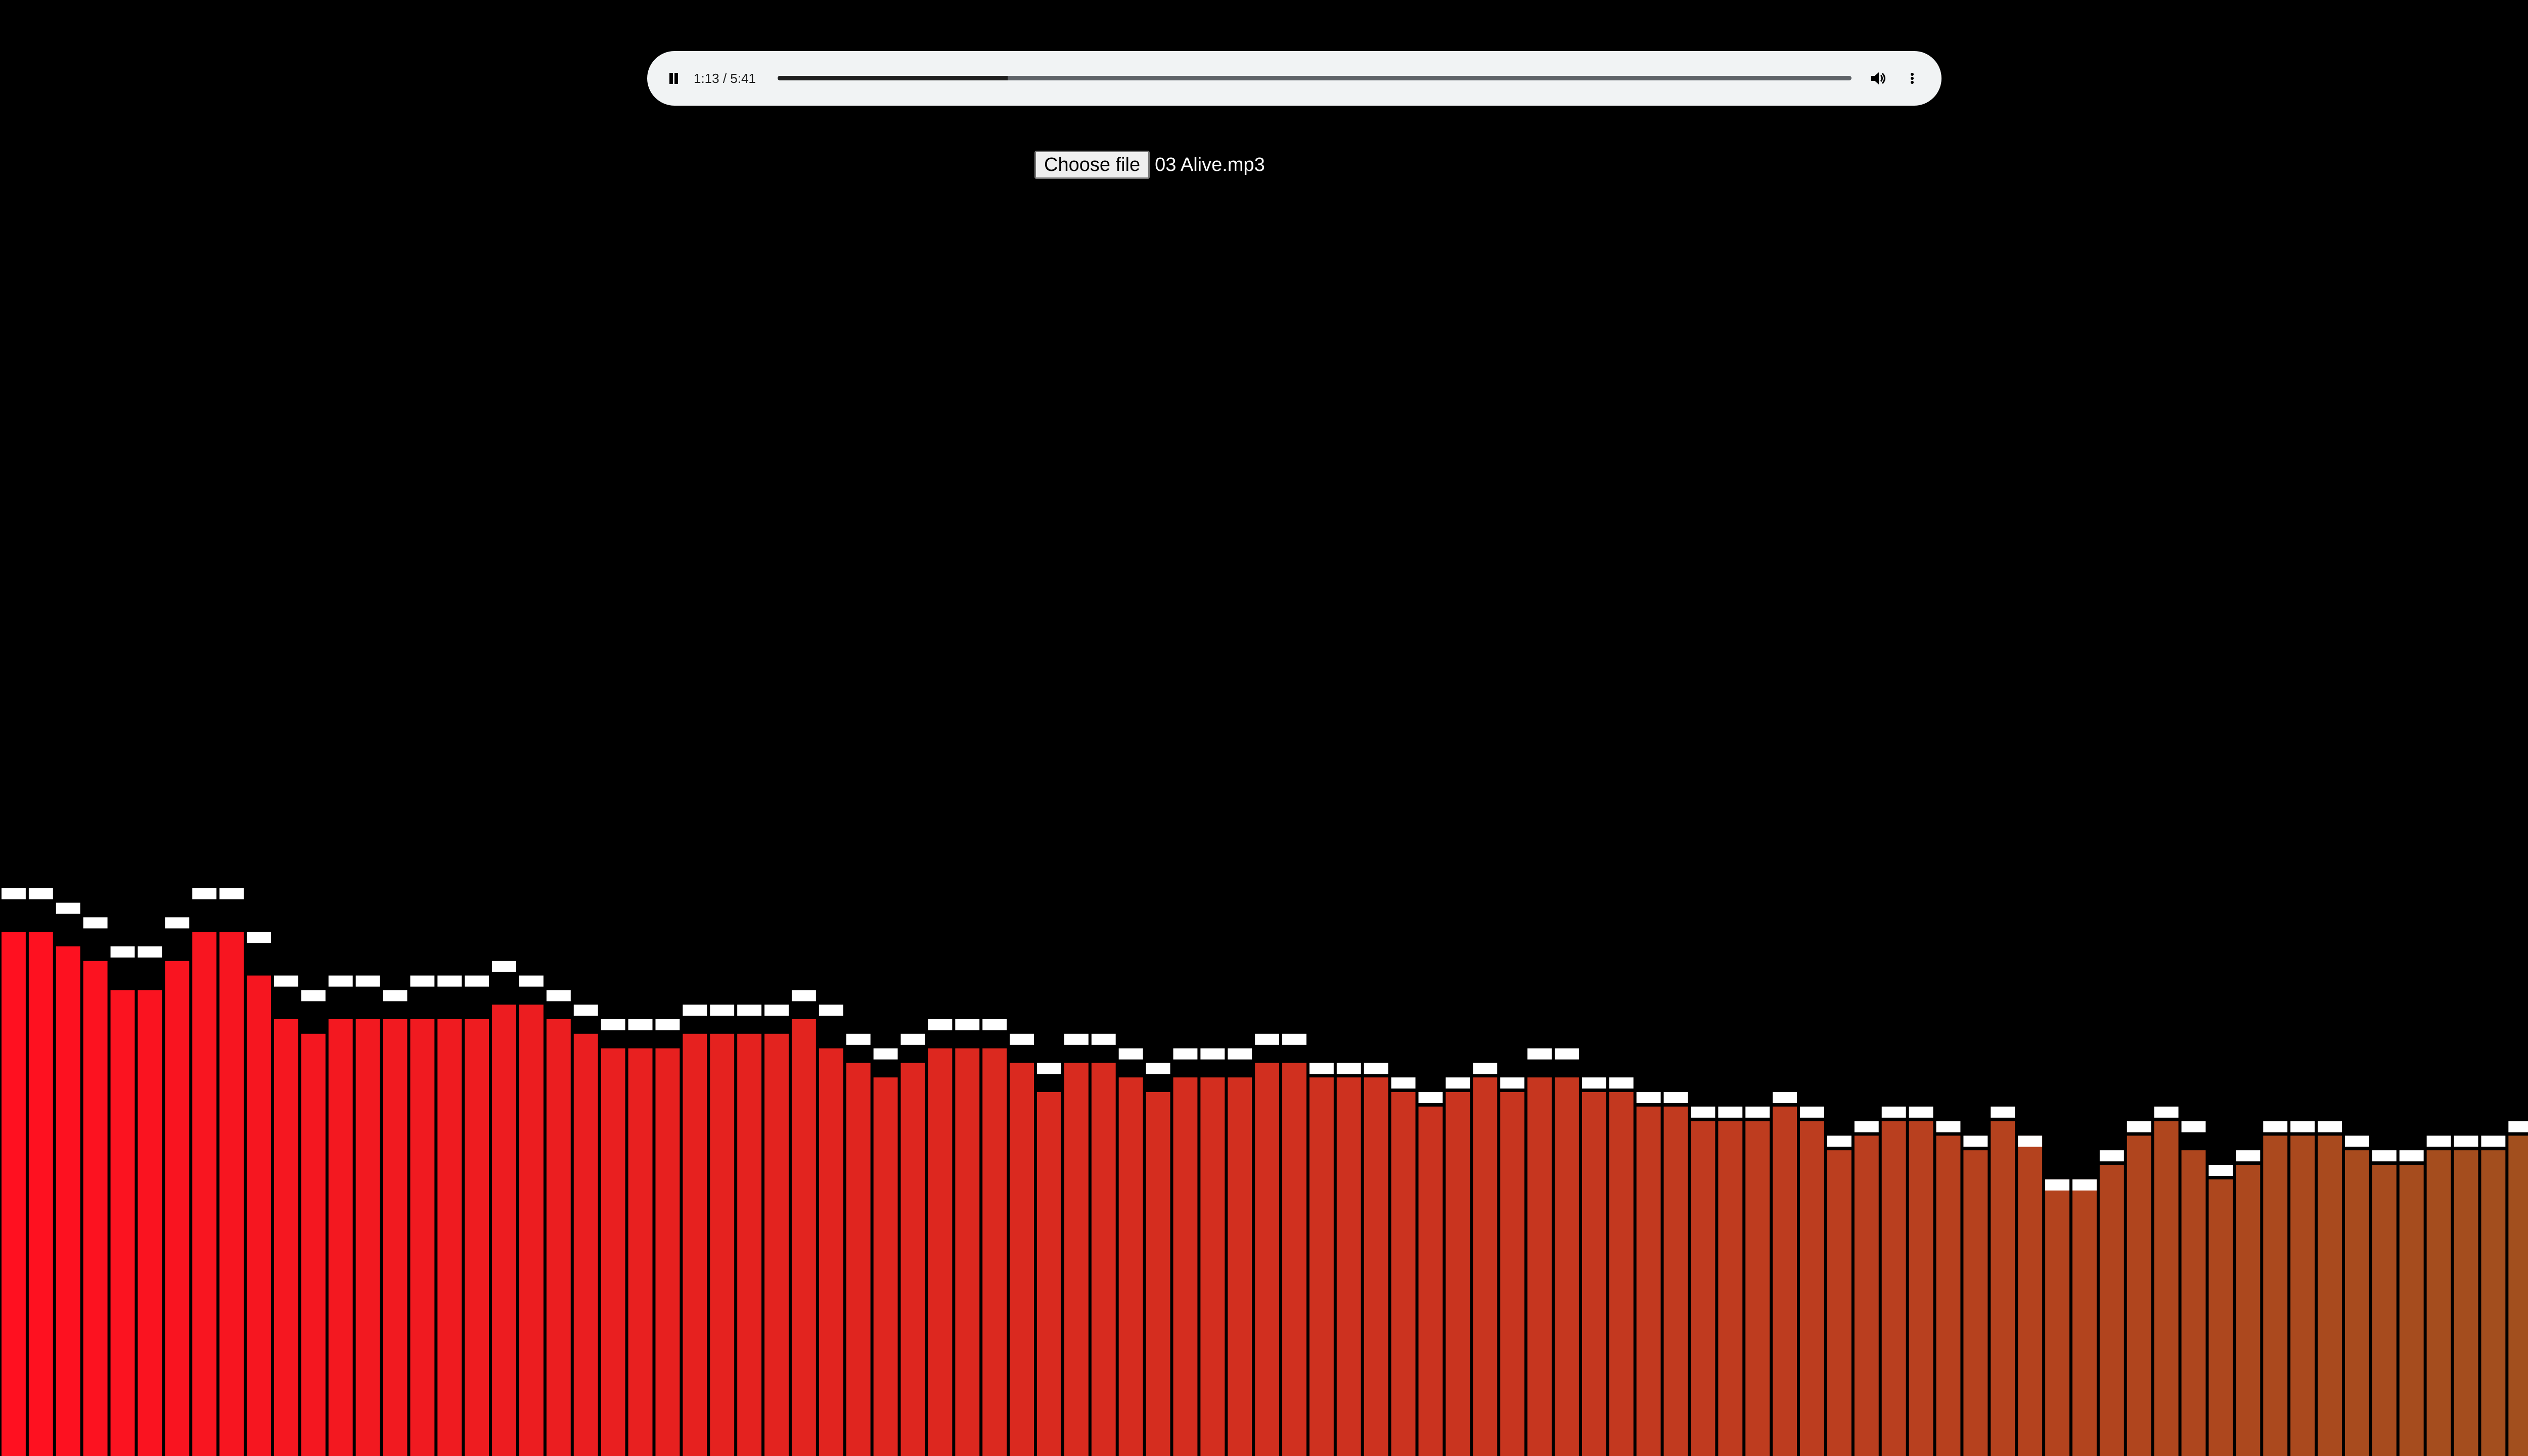  I want to click on choose-file-button: Choose file, so click(1092, 165).